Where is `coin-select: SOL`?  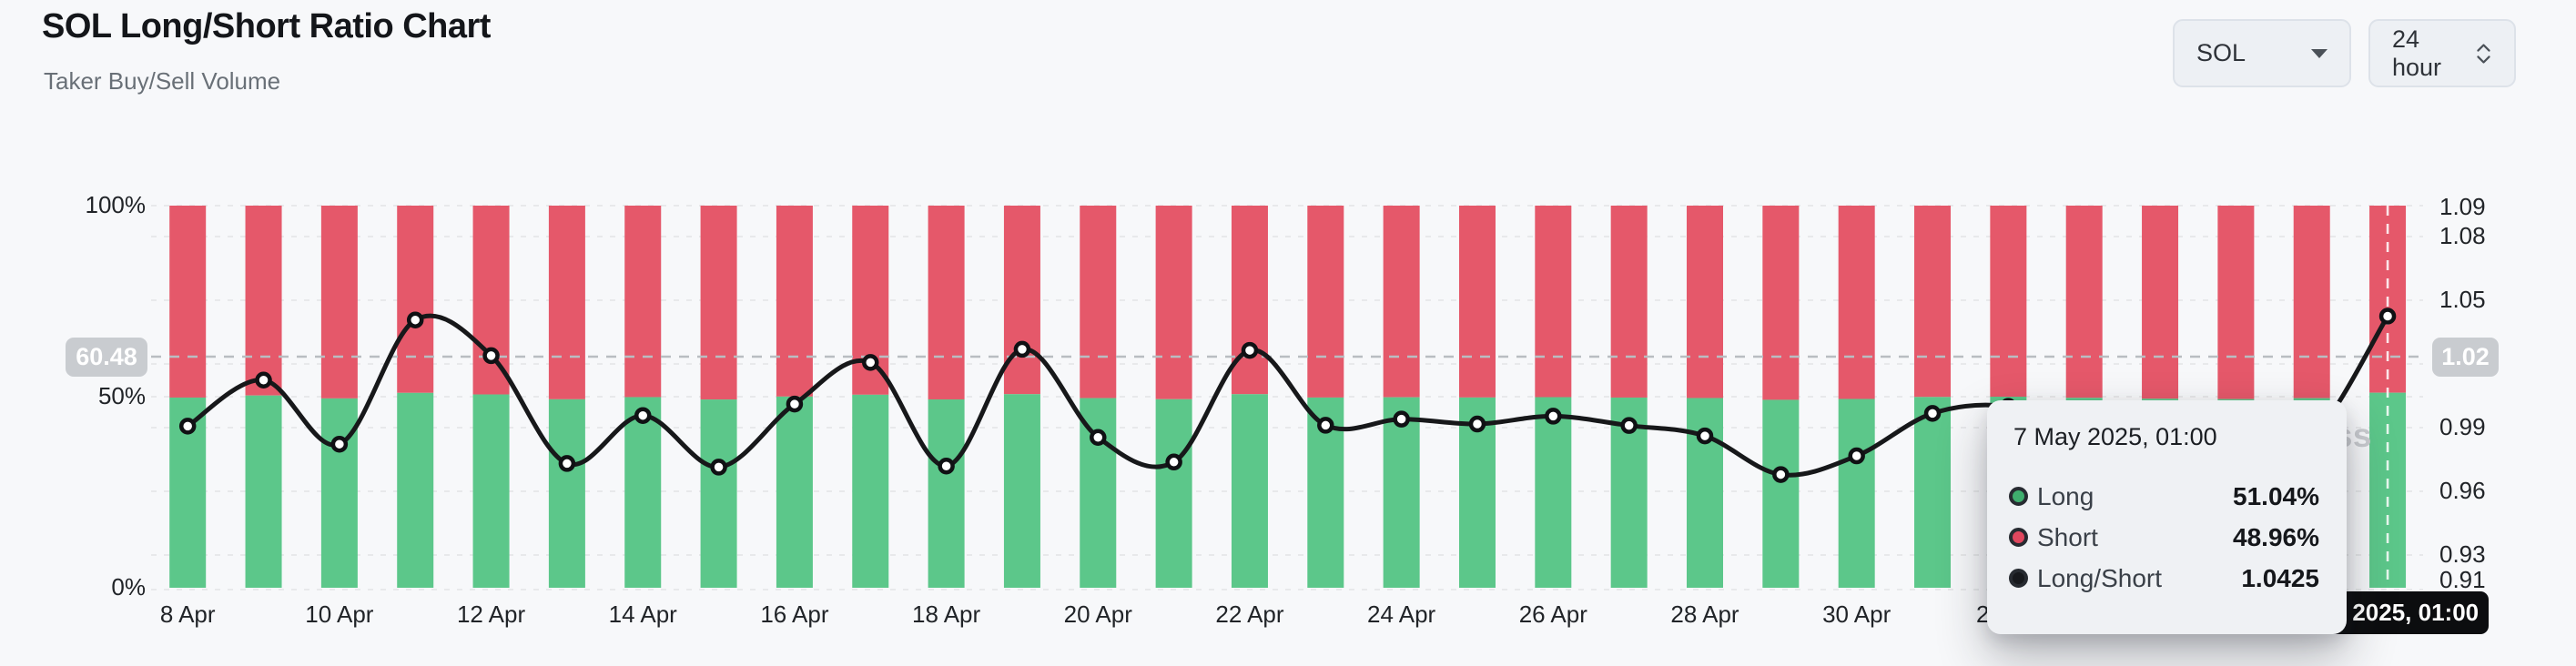
coin-select: SOL is located at coordinates (2262, 53).